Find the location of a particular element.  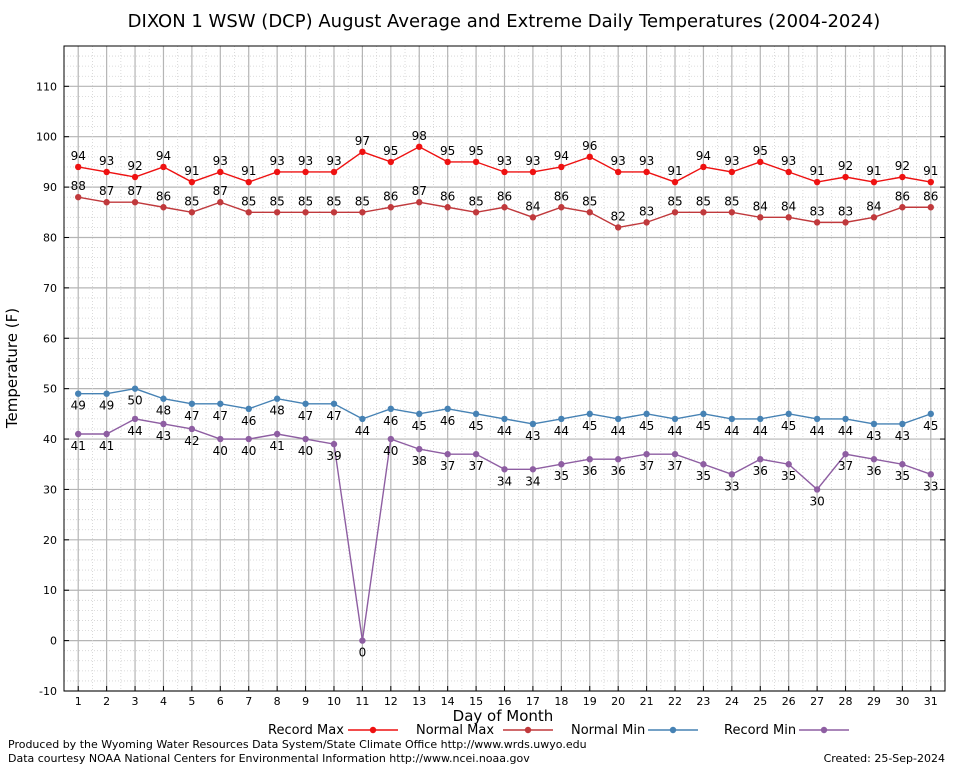

data-label-record-min: 44 is located at coordinates (134, 431).